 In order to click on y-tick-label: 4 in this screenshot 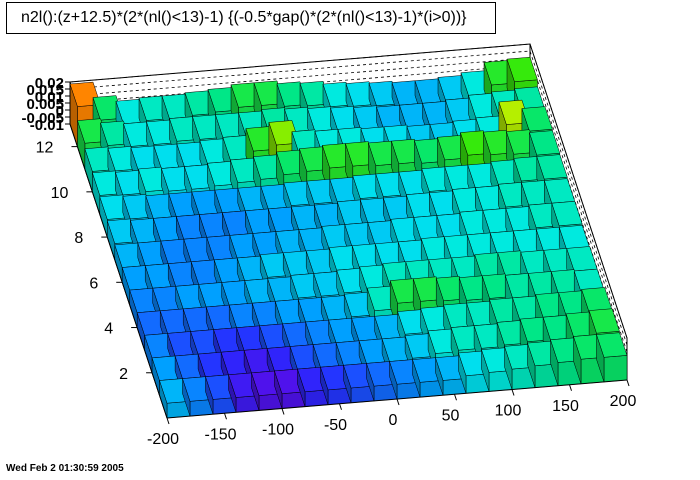, I will do `click(108, 329)`.